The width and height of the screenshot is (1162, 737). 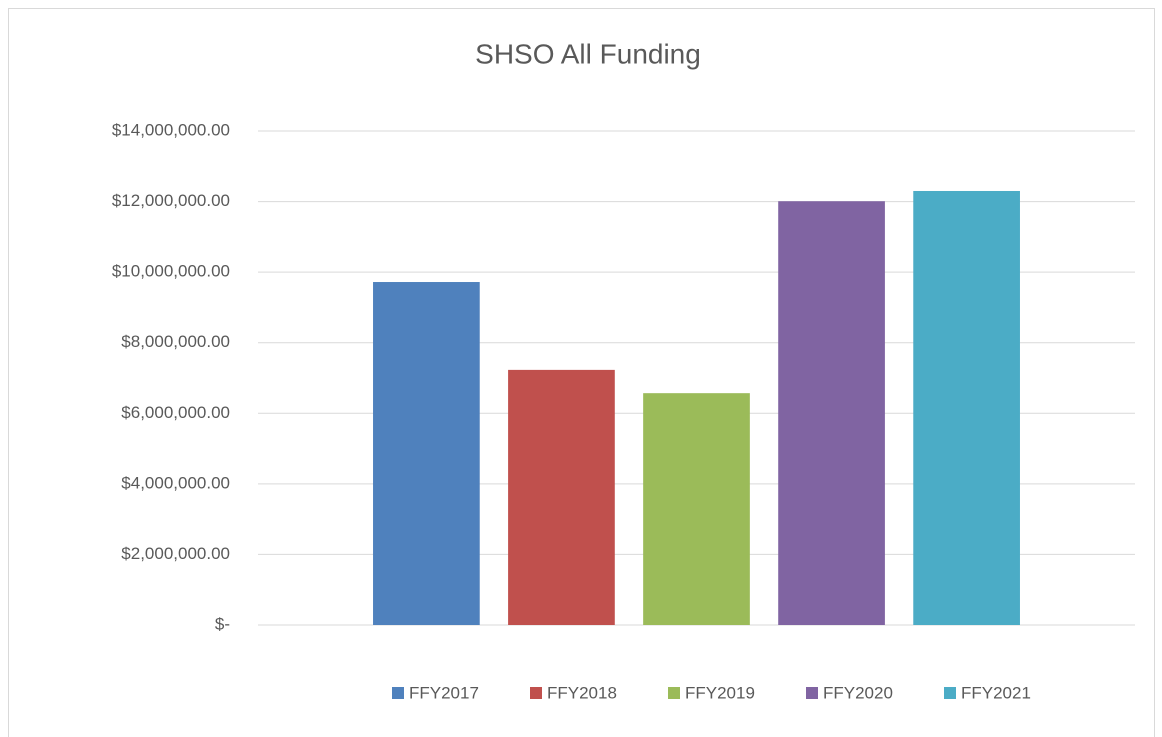 I want to click on y-tick-label: $10,000,000.00, so click(x=171, y=271).